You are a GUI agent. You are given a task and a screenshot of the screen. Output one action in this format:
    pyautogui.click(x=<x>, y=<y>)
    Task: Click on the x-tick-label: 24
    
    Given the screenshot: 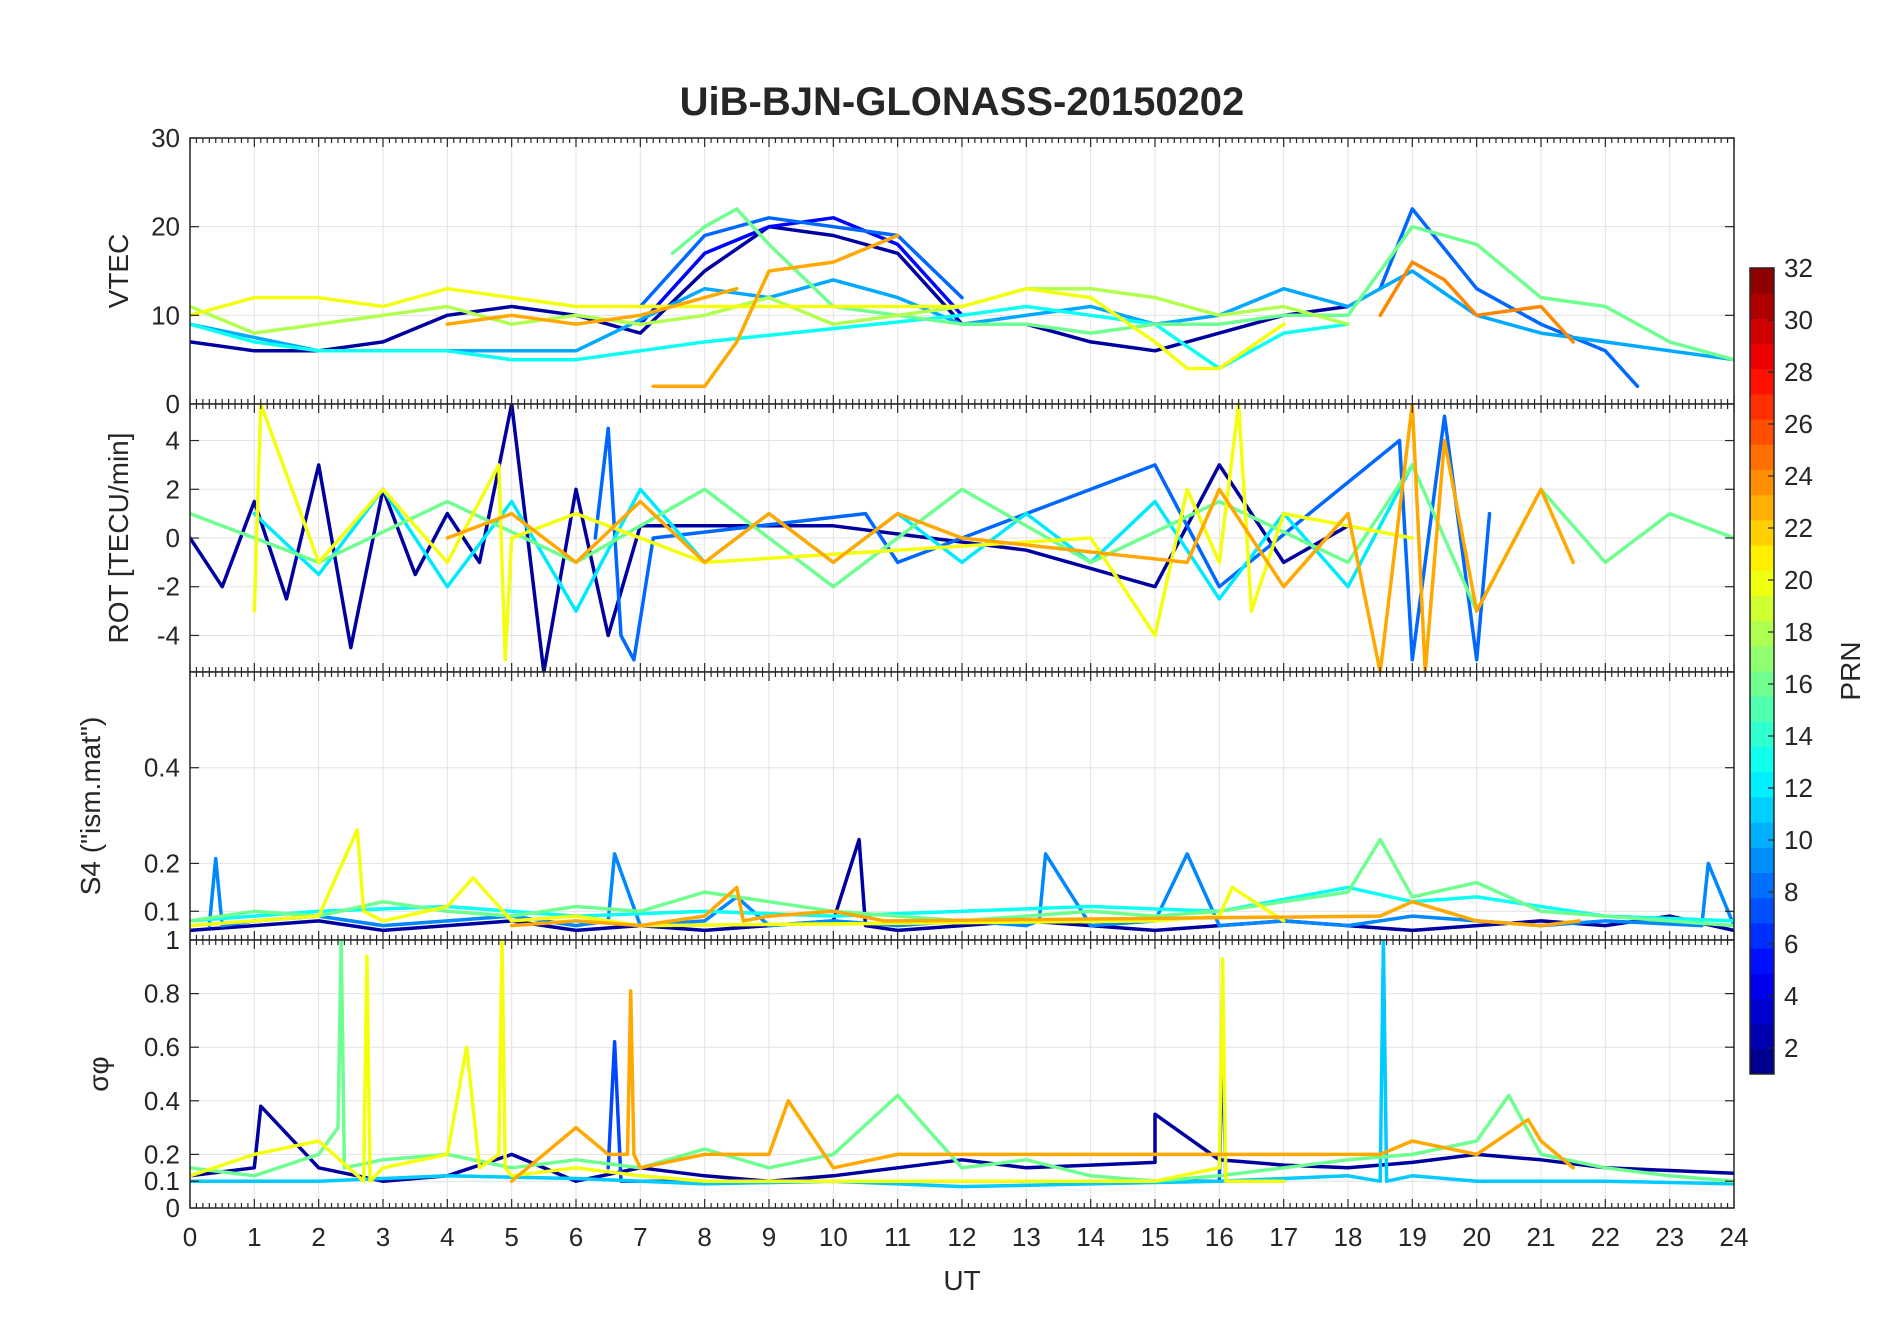 What is the action you would take?
    pyautogui.click(x=1734, y=1237)
    